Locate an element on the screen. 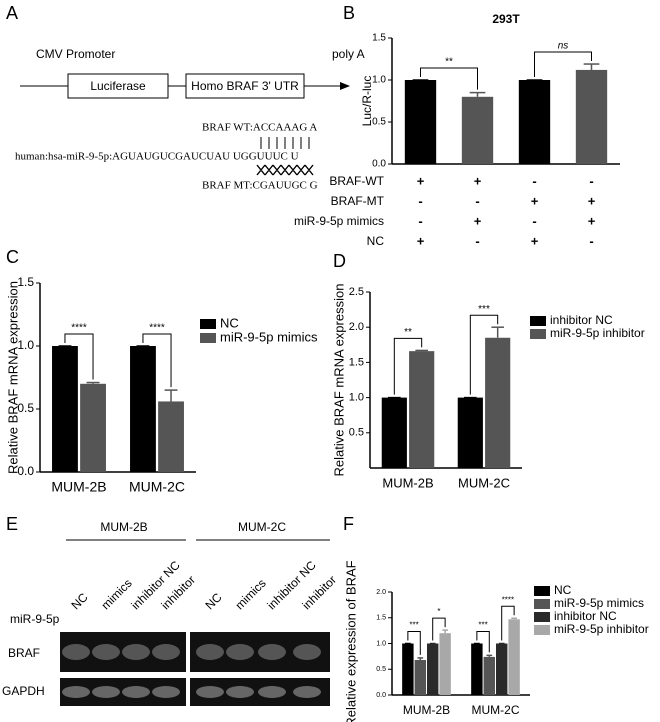 The image size is (660, 722). poly-a-label: poly A is located at coordinates (348, 54).